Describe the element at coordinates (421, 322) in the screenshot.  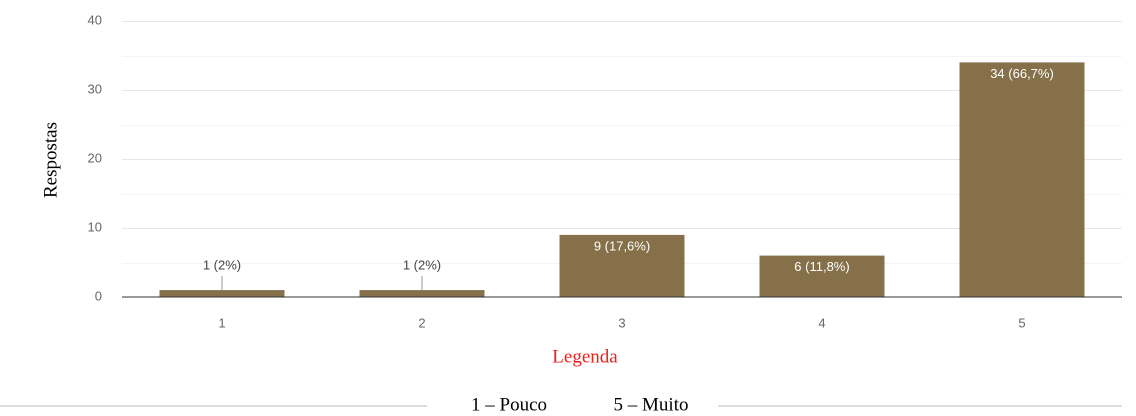
I see `x-tick-label: 2` at that location.